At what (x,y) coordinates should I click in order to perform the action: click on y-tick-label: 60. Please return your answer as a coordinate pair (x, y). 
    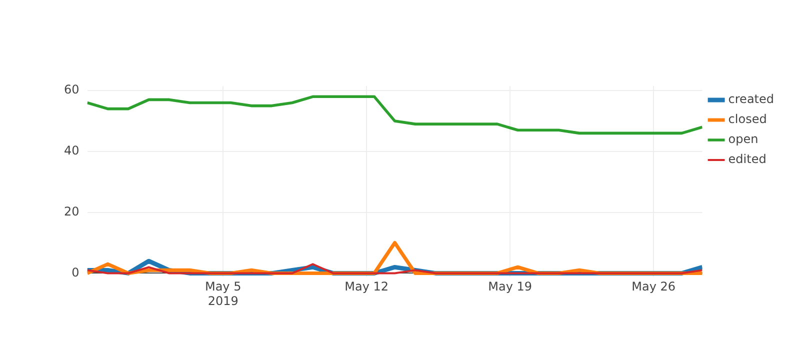
    Looking at the image, I should click on (72, 89).